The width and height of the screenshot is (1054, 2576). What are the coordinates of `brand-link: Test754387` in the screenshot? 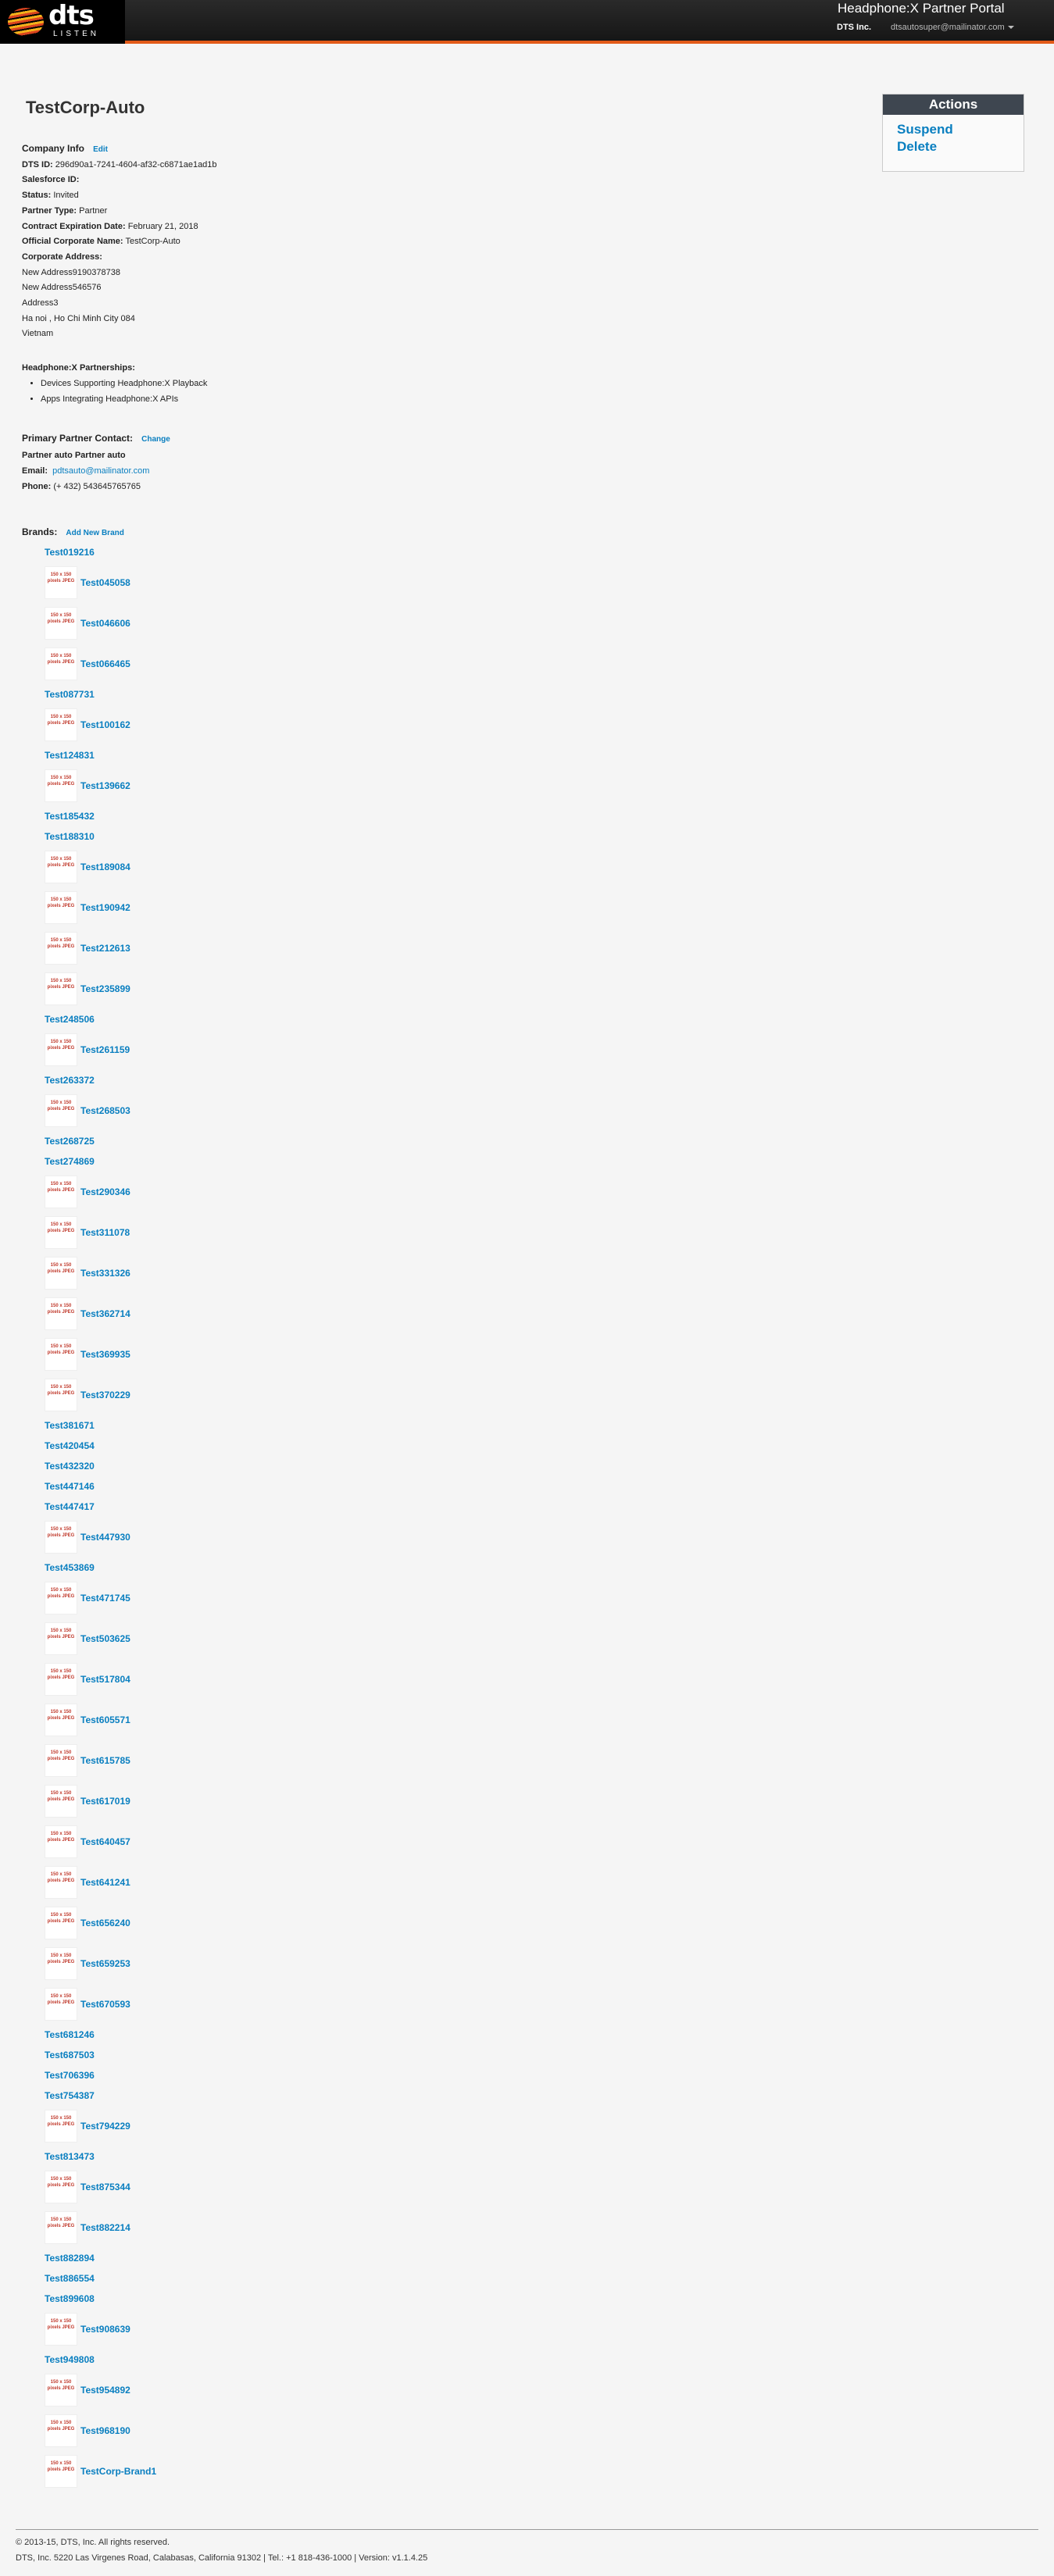 It's located at (70, 2095).